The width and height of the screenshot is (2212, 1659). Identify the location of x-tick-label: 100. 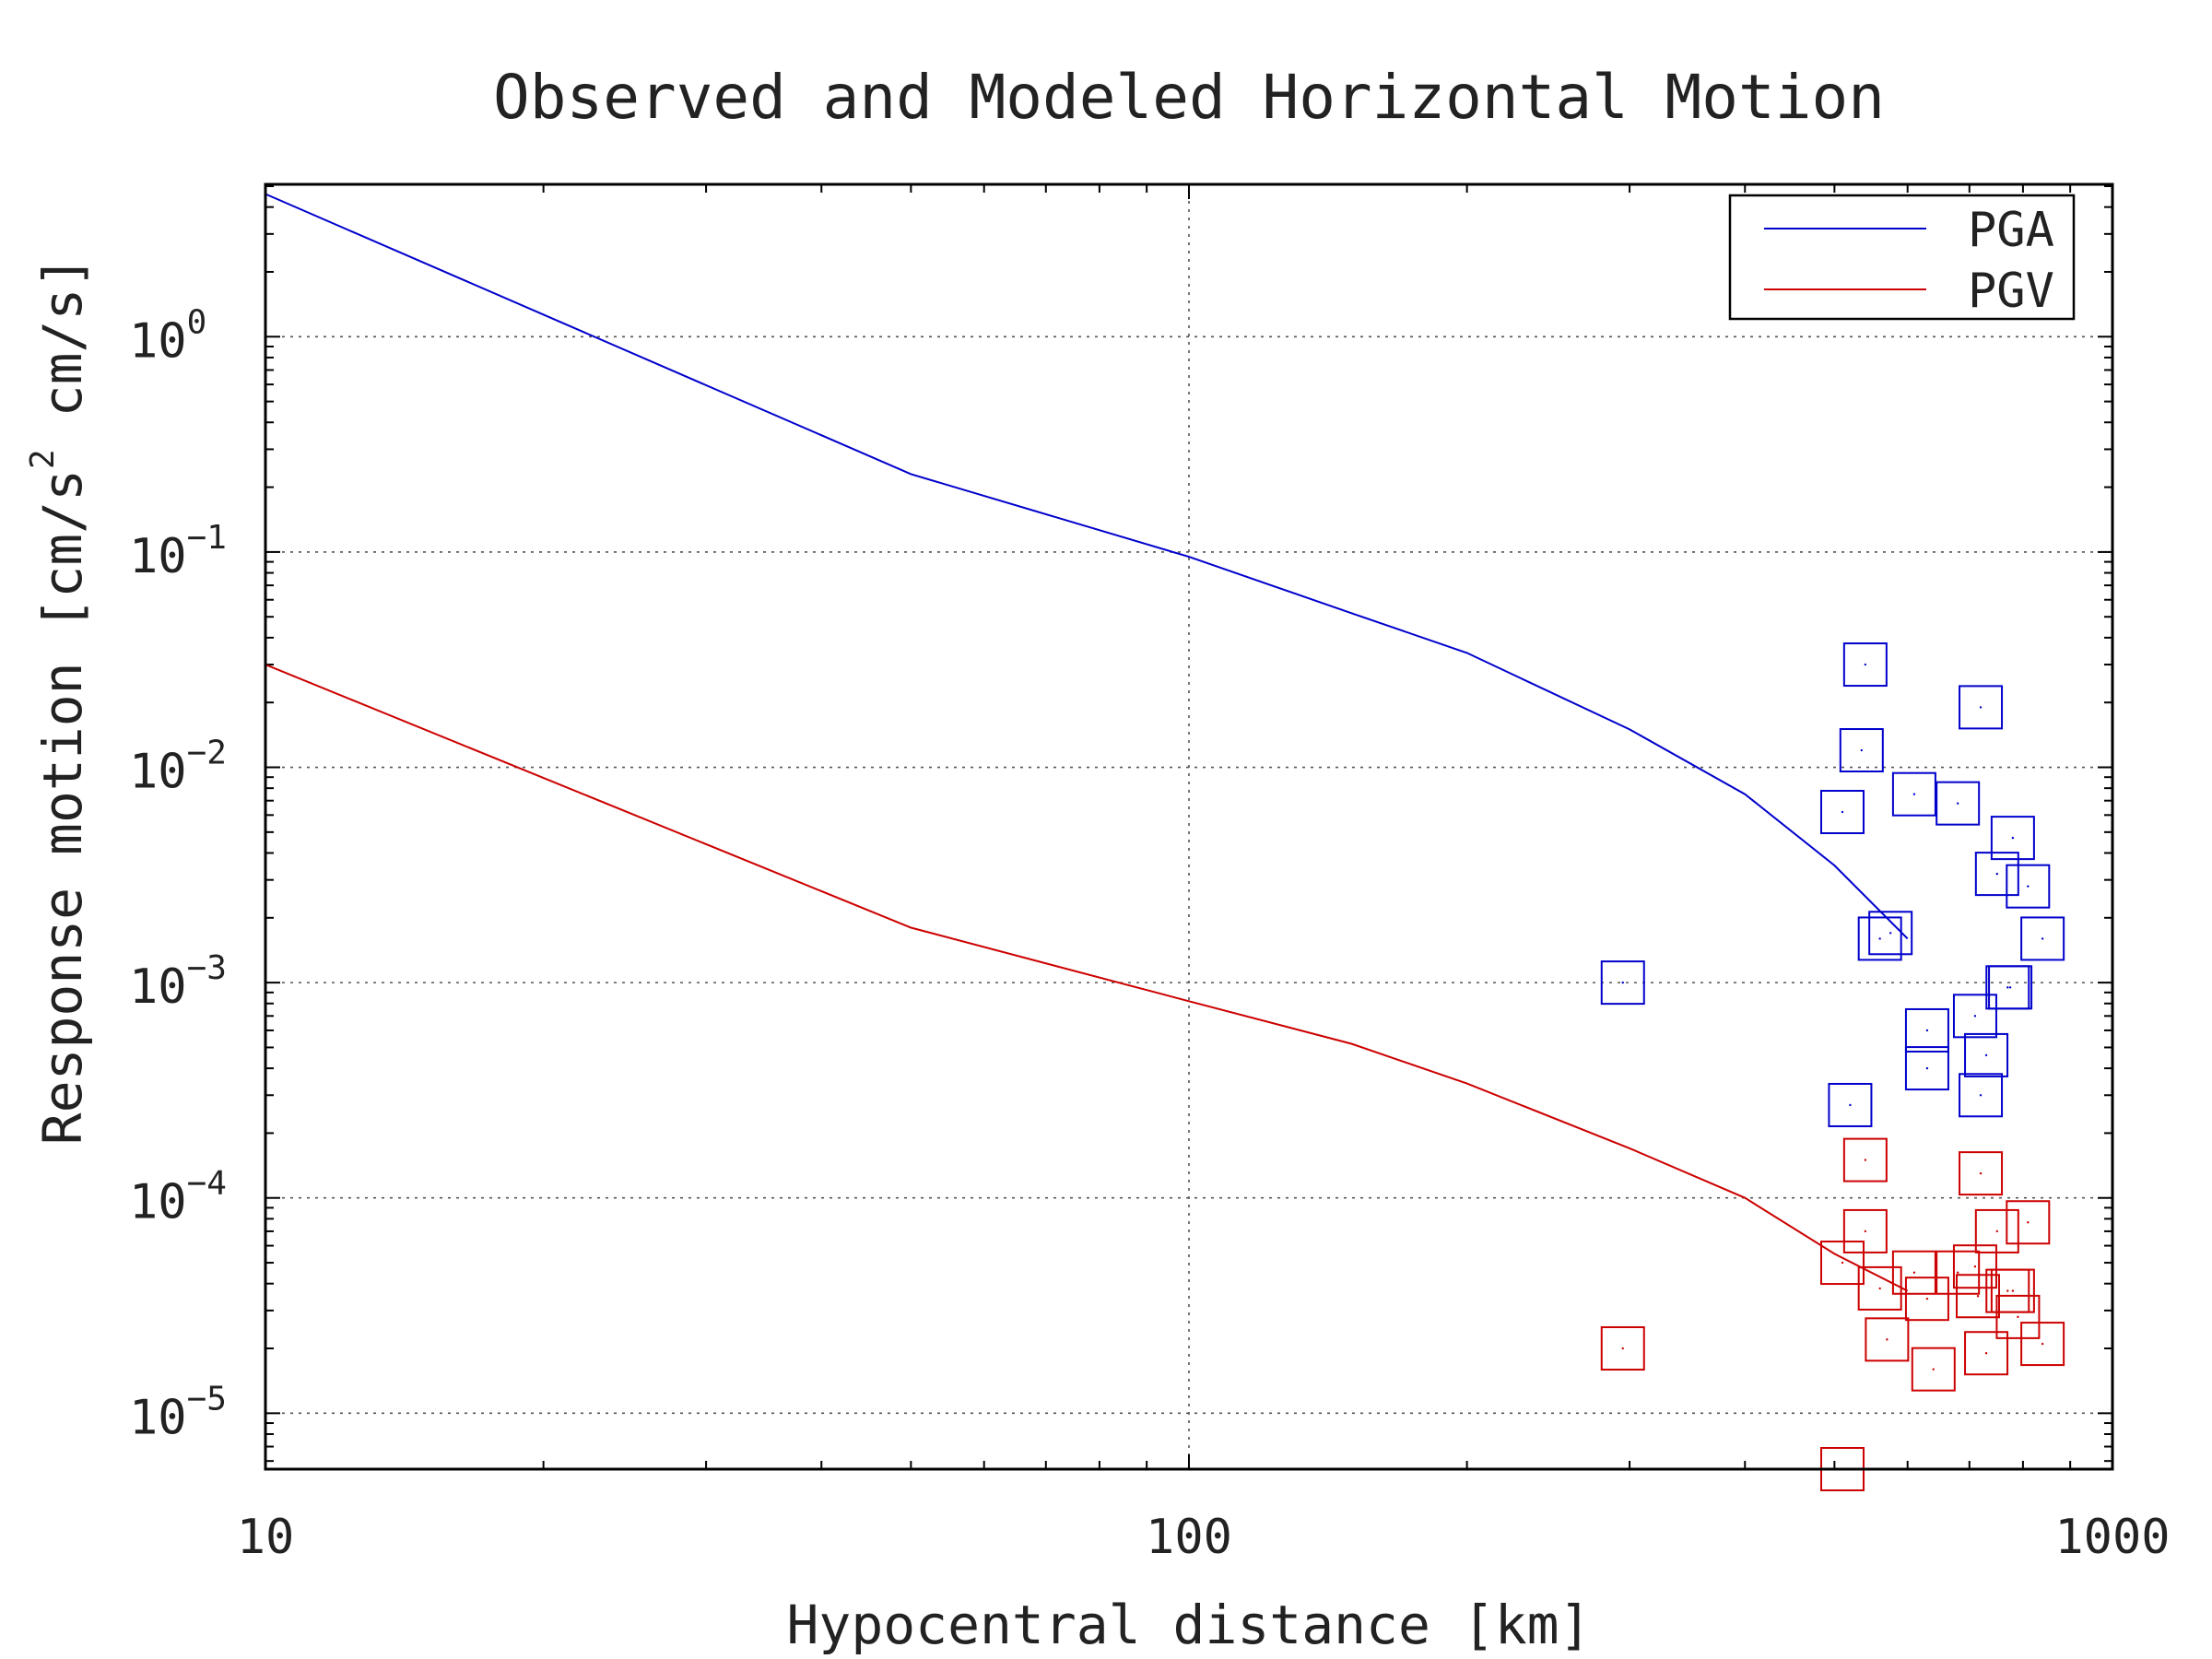
(1189, 1537).